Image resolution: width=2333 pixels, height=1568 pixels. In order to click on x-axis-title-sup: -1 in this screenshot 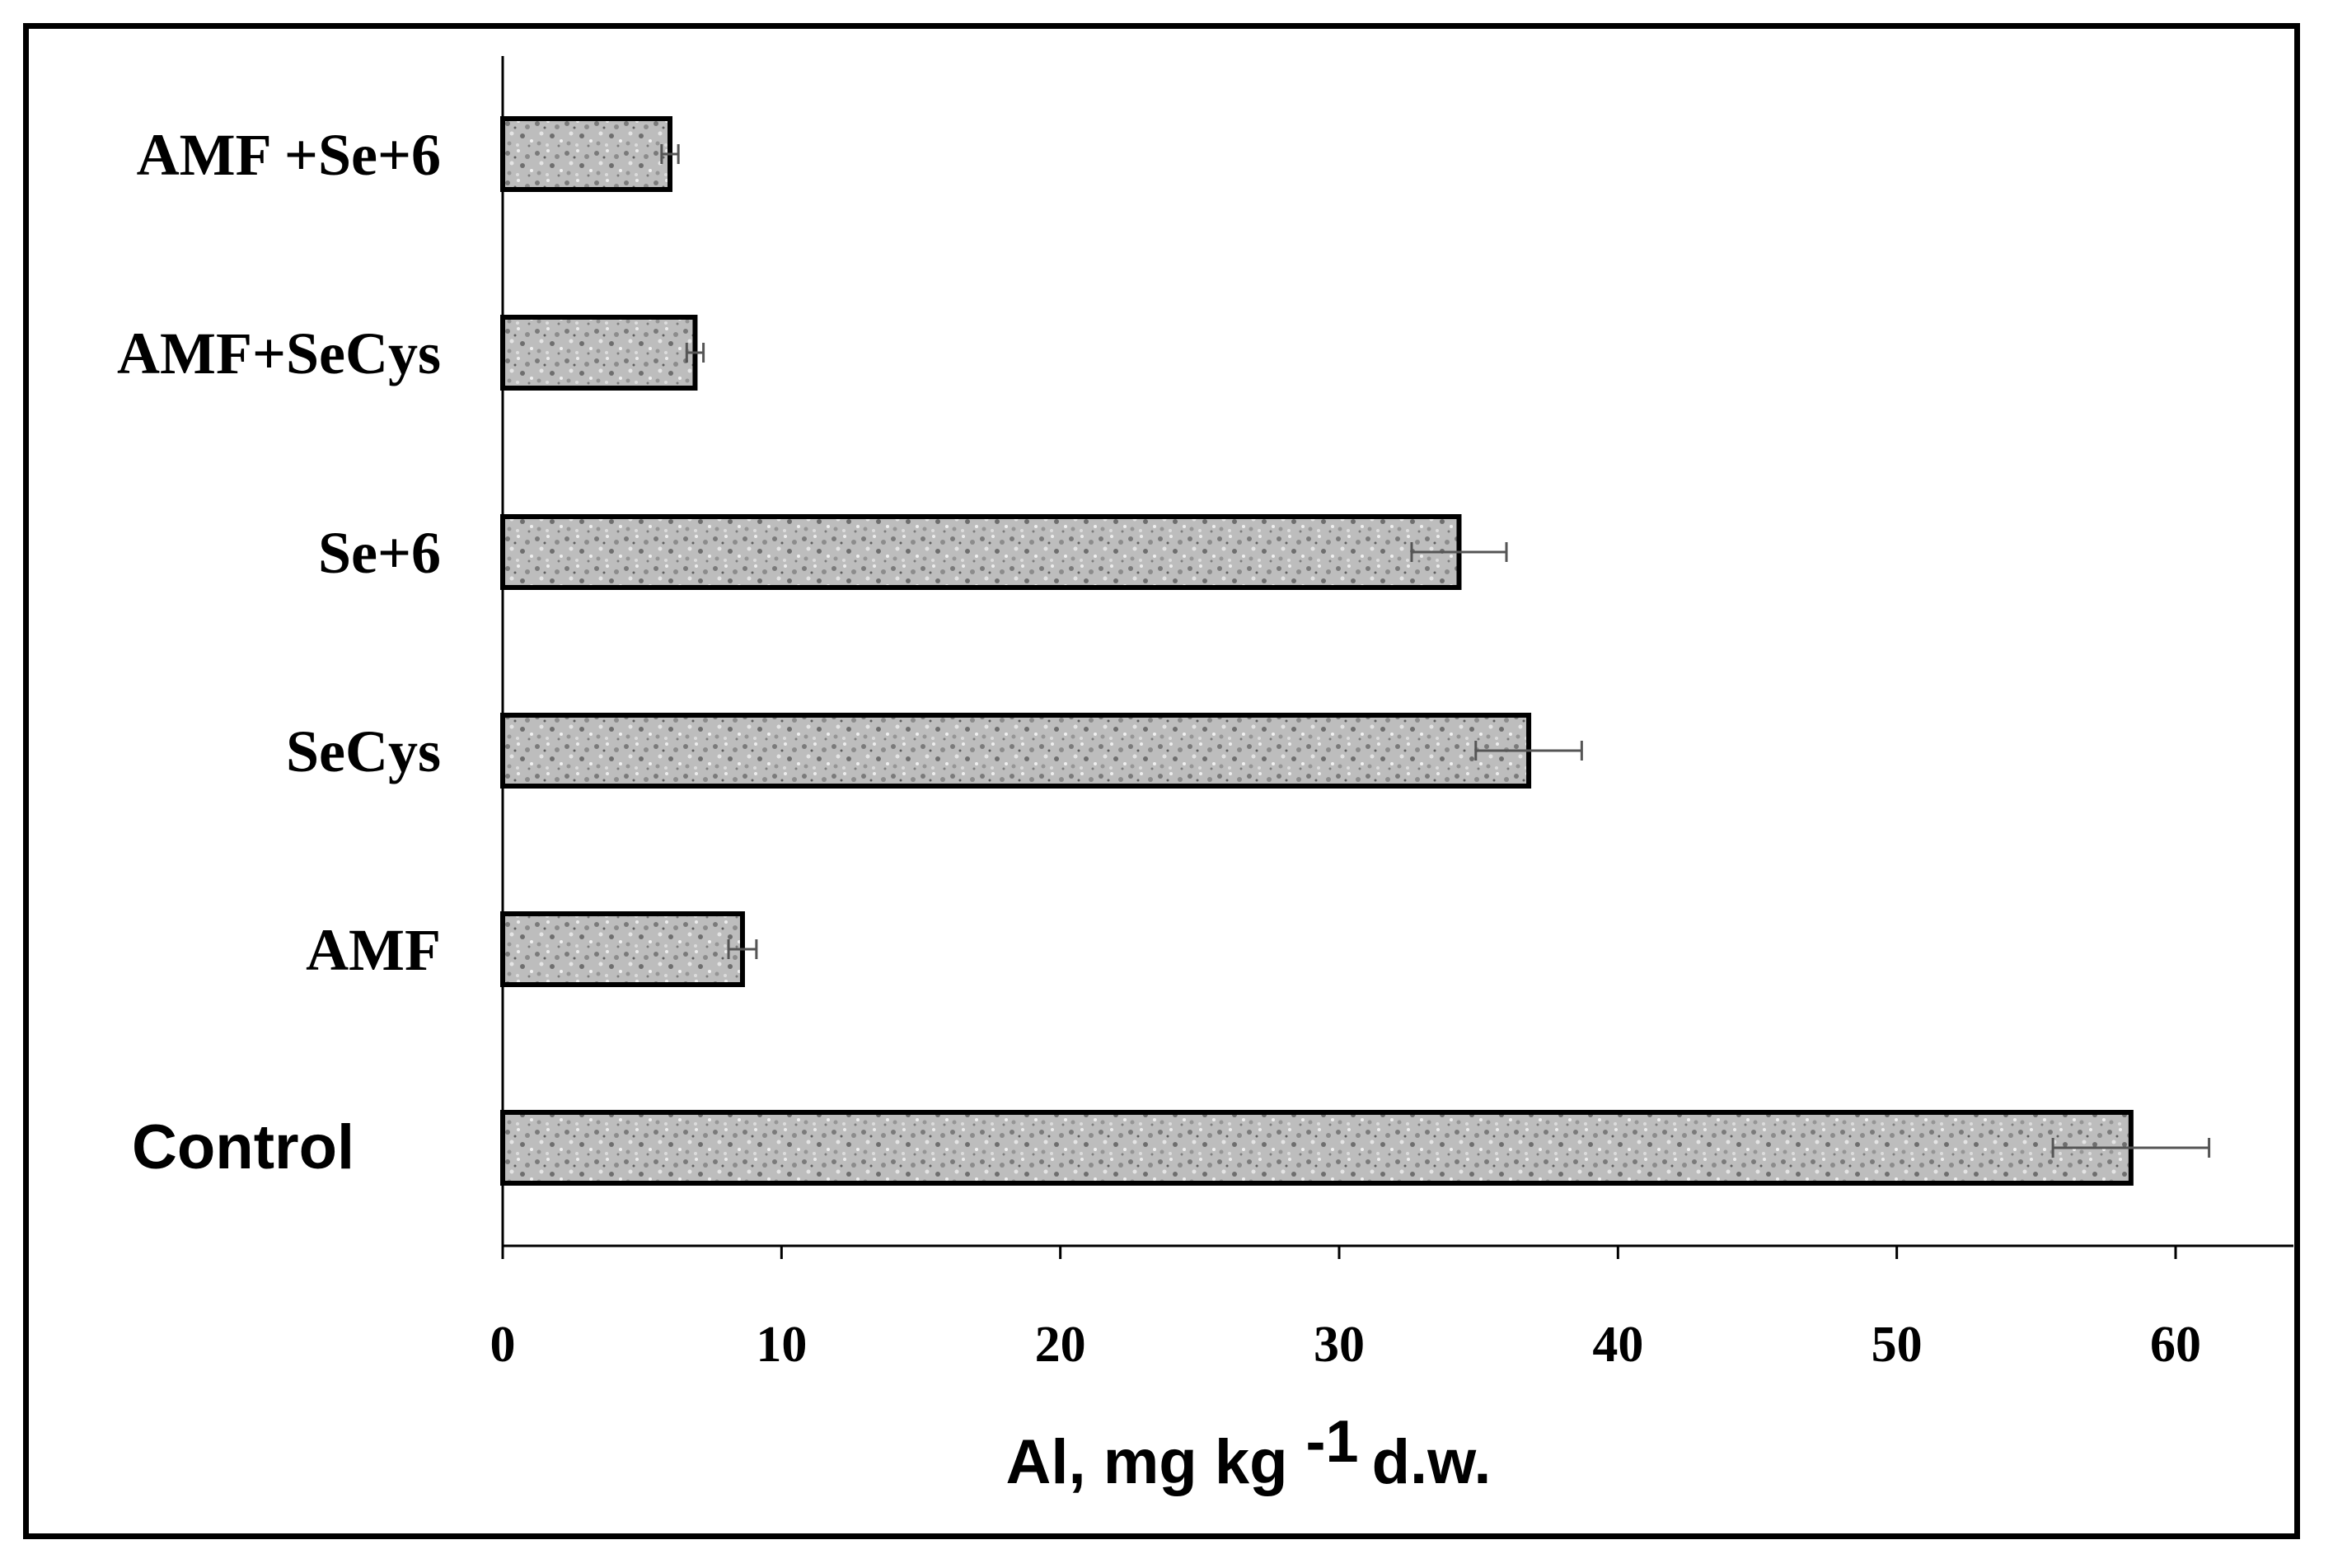, I will do `click(1332, 1442)`.